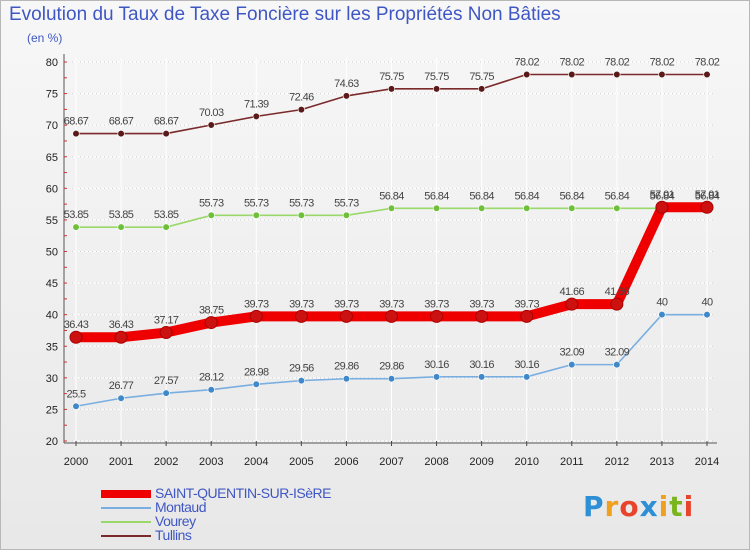 This screenshot has width=750, height=550. Describe the element at coordinates (243, 493) in the screenshot. I see `legend-label-saint-quentin: SAINT-QUENTIN-SUR-ISèRE` at that location.